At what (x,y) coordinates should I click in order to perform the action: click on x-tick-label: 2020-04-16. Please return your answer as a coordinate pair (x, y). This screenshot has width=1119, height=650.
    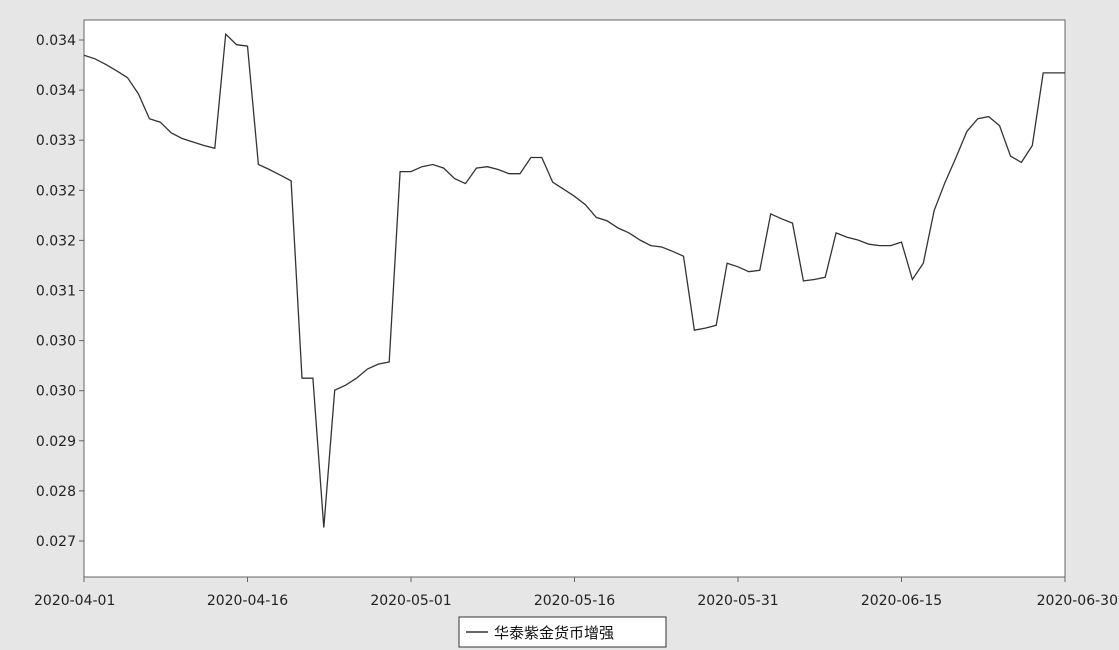
    Looking at the image, I should click on (247, 601).